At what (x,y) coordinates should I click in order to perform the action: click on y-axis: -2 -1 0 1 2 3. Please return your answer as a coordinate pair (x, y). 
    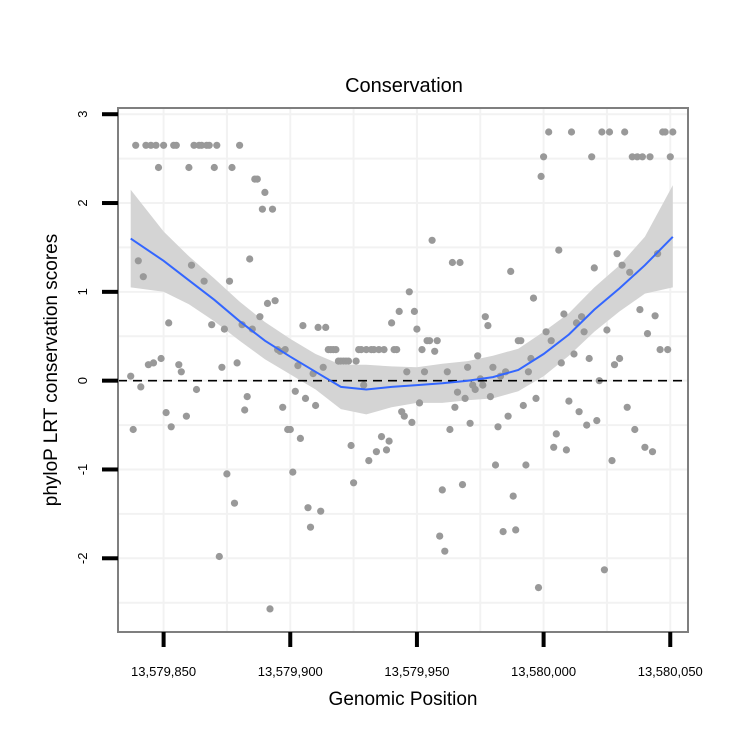
    Looking at the image, I should click on (96, 337).